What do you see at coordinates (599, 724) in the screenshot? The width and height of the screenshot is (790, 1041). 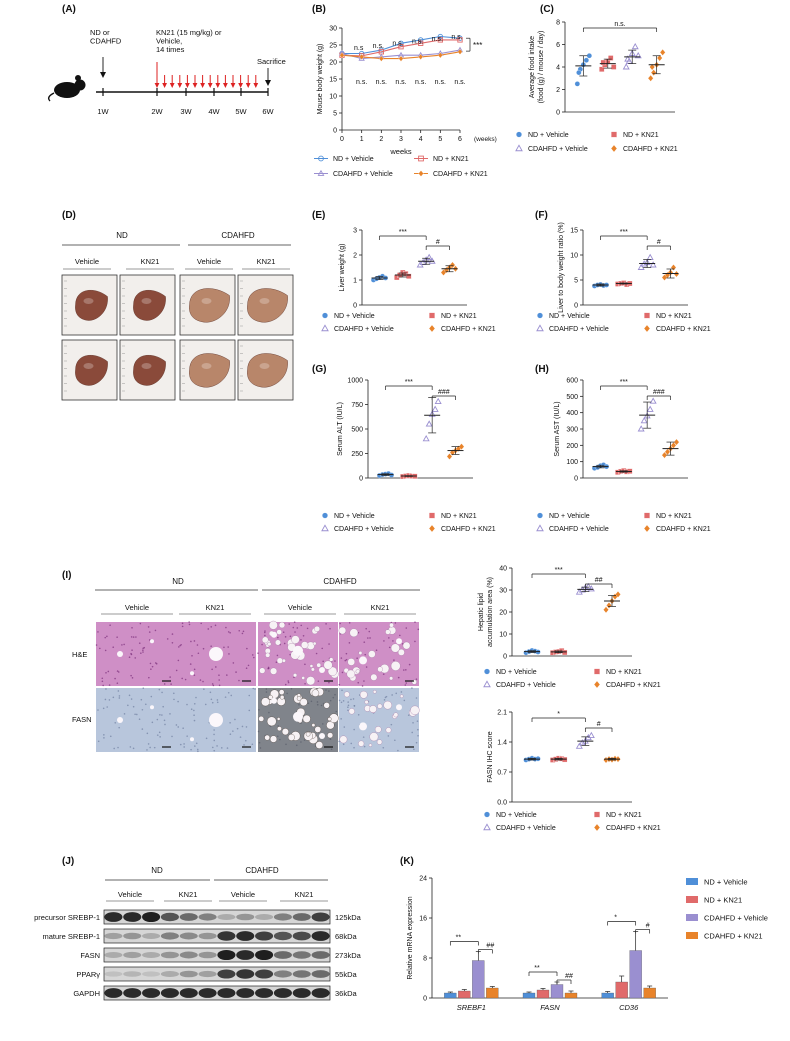 I see `significance-label: #` at bounding box center [599, 724].